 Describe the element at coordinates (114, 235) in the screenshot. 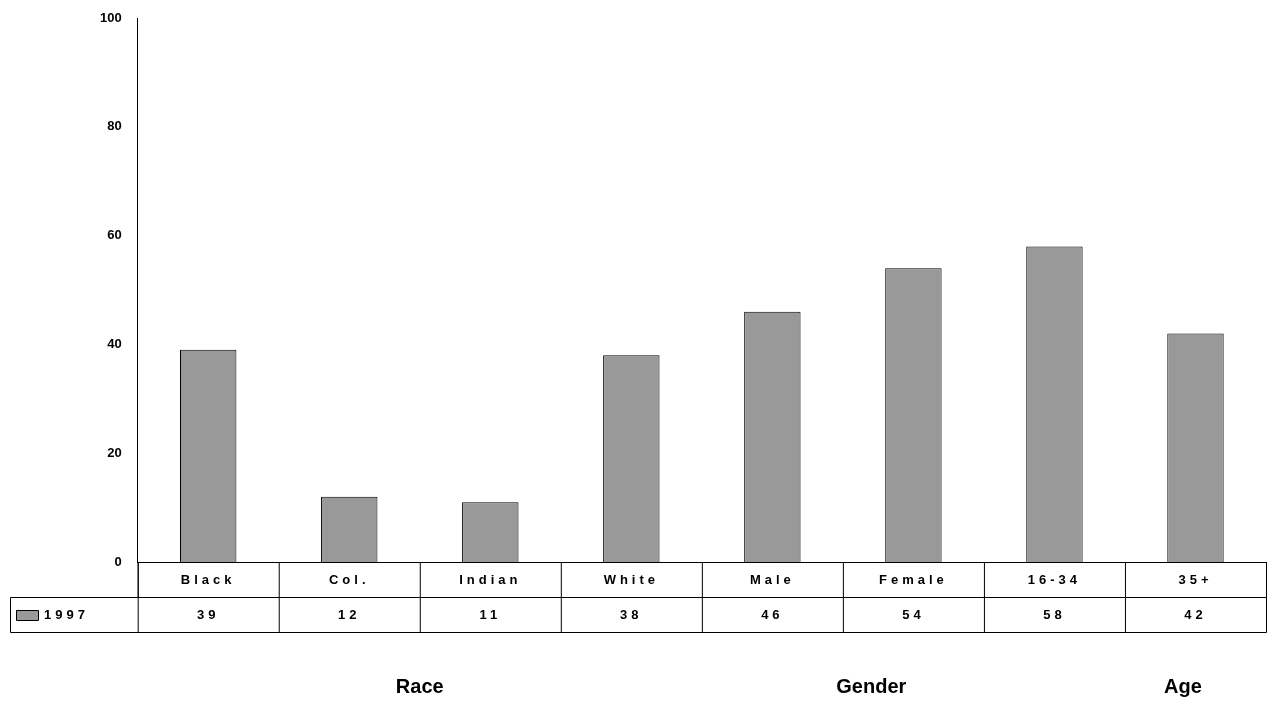

I see `y-tick-label: 60` at that location.